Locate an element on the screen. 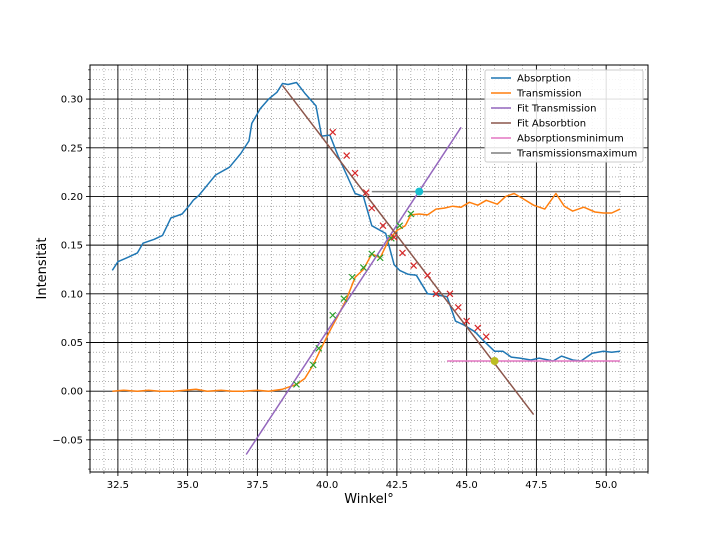 The width and height of the screenshot is (720, 540). y-tick-label: 0.10 is located at coordinates (72, 294).